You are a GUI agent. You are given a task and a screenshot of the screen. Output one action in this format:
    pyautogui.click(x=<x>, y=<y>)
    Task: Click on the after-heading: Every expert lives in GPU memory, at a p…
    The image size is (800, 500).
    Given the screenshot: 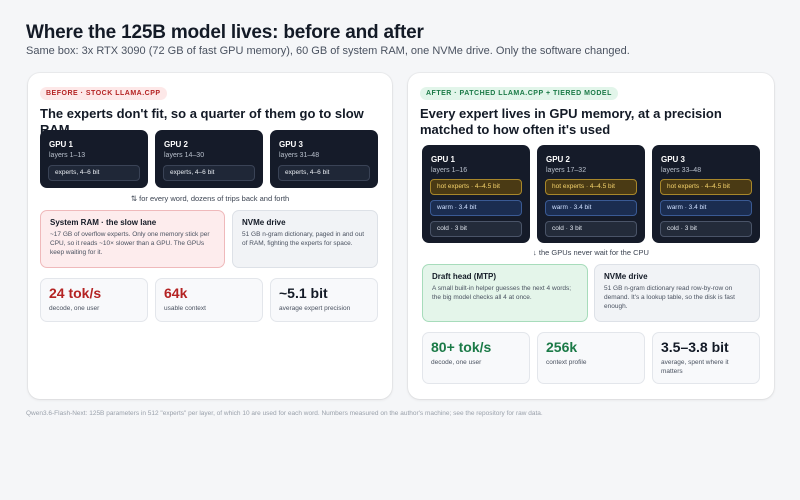 What is the action you would take?
    pyautogui.click(x=571, y=121)
    